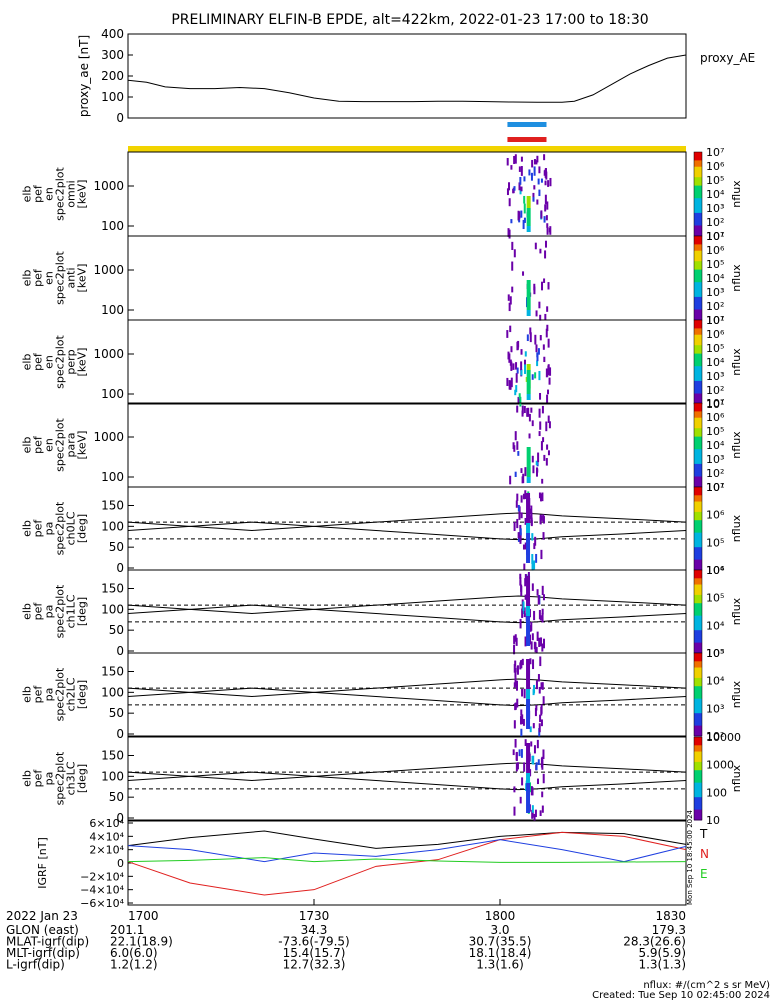  Describe the element at coordinates (416, 76) in the screenshot. I see `proxy-ae-panel: 400 300 200 100 0 proxy_ae [nT] proxy_AE` at that location.